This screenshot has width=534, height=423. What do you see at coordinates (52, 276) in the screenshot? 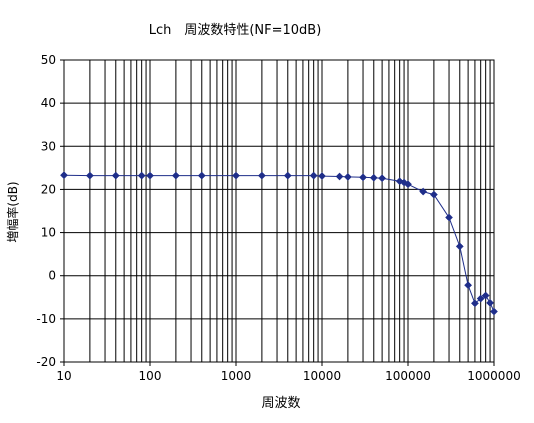
I see `y-tick-label: 0` at bounding box center [52, 276].